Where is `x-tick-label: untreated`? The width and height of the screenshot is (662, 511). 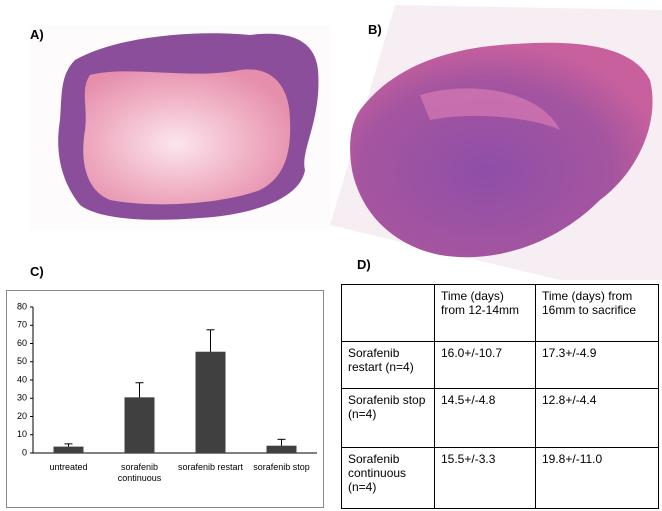
x-tick-label: untreated is located at coordinates (68, 467).